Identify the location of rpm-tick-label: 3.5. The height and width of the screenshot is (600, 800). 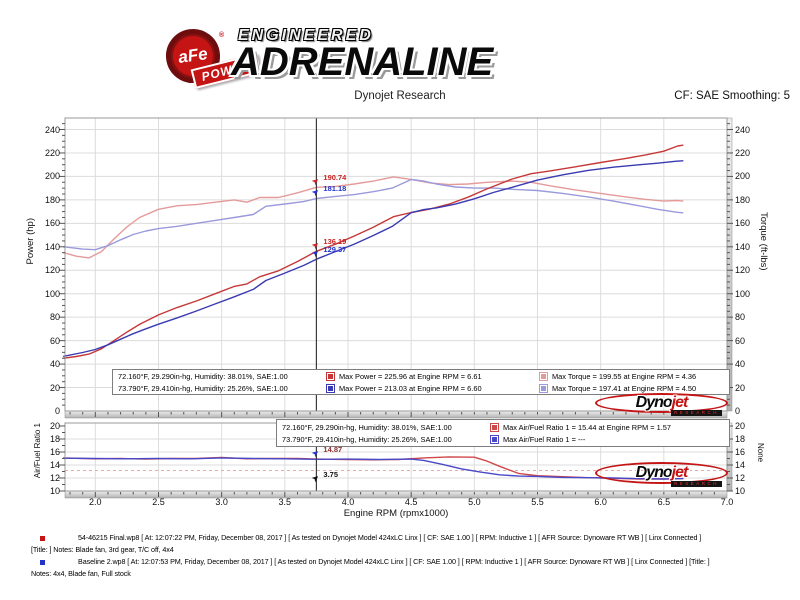
(285, 502).